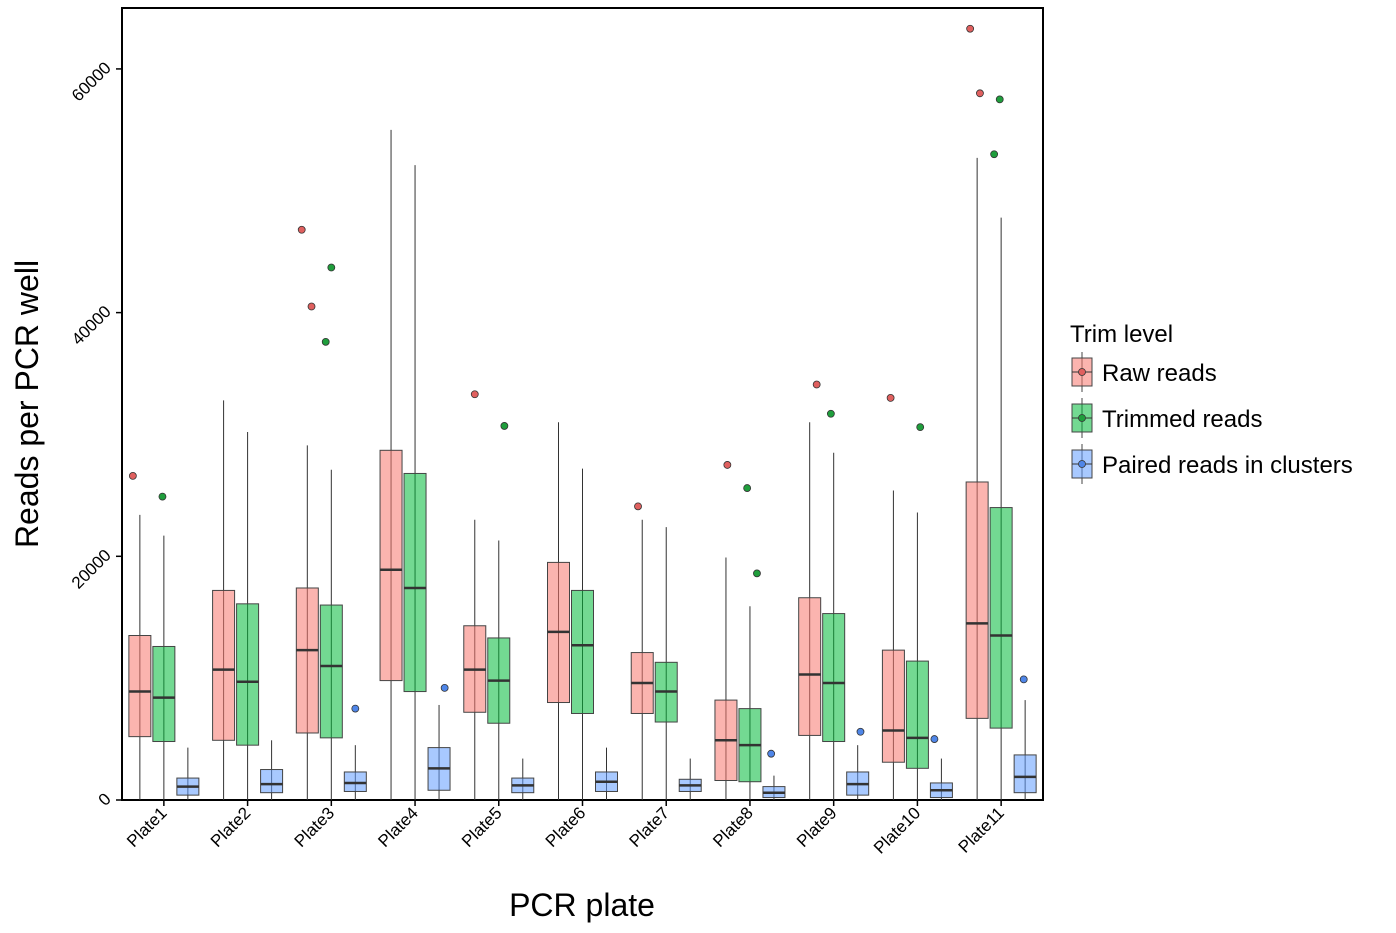  I want to click on y-tick-label: 0, so click(105, 799).